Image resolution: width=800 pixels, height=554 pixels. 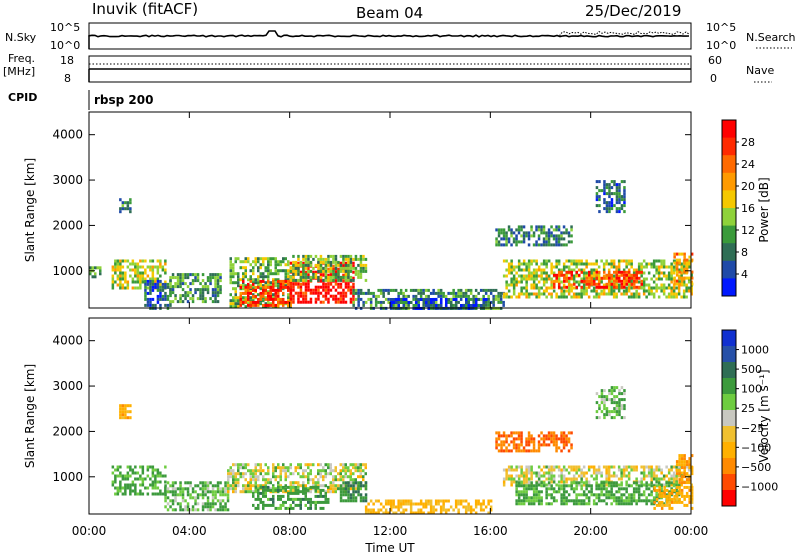 What do you see at coordinates (748, 186) in the screenshot?
I see `colorbar-tick-label: 20` at bounding box center [748, 186].